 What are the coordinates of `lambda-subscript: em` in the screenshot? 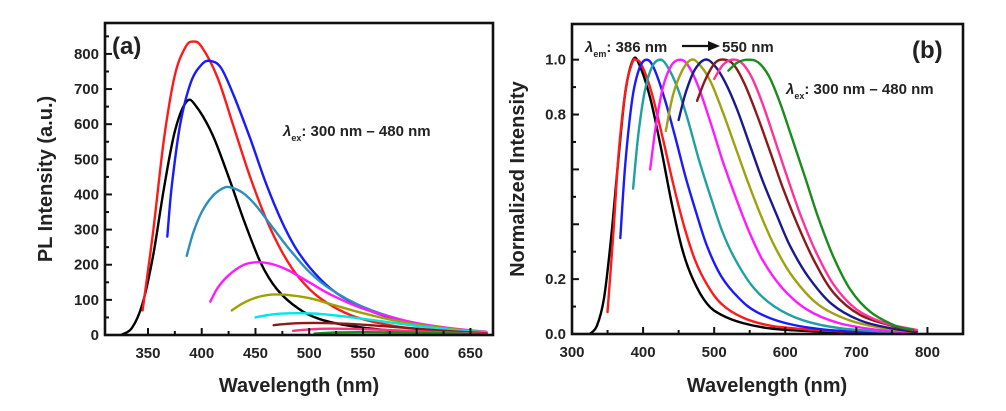 It's located at (599, 54).